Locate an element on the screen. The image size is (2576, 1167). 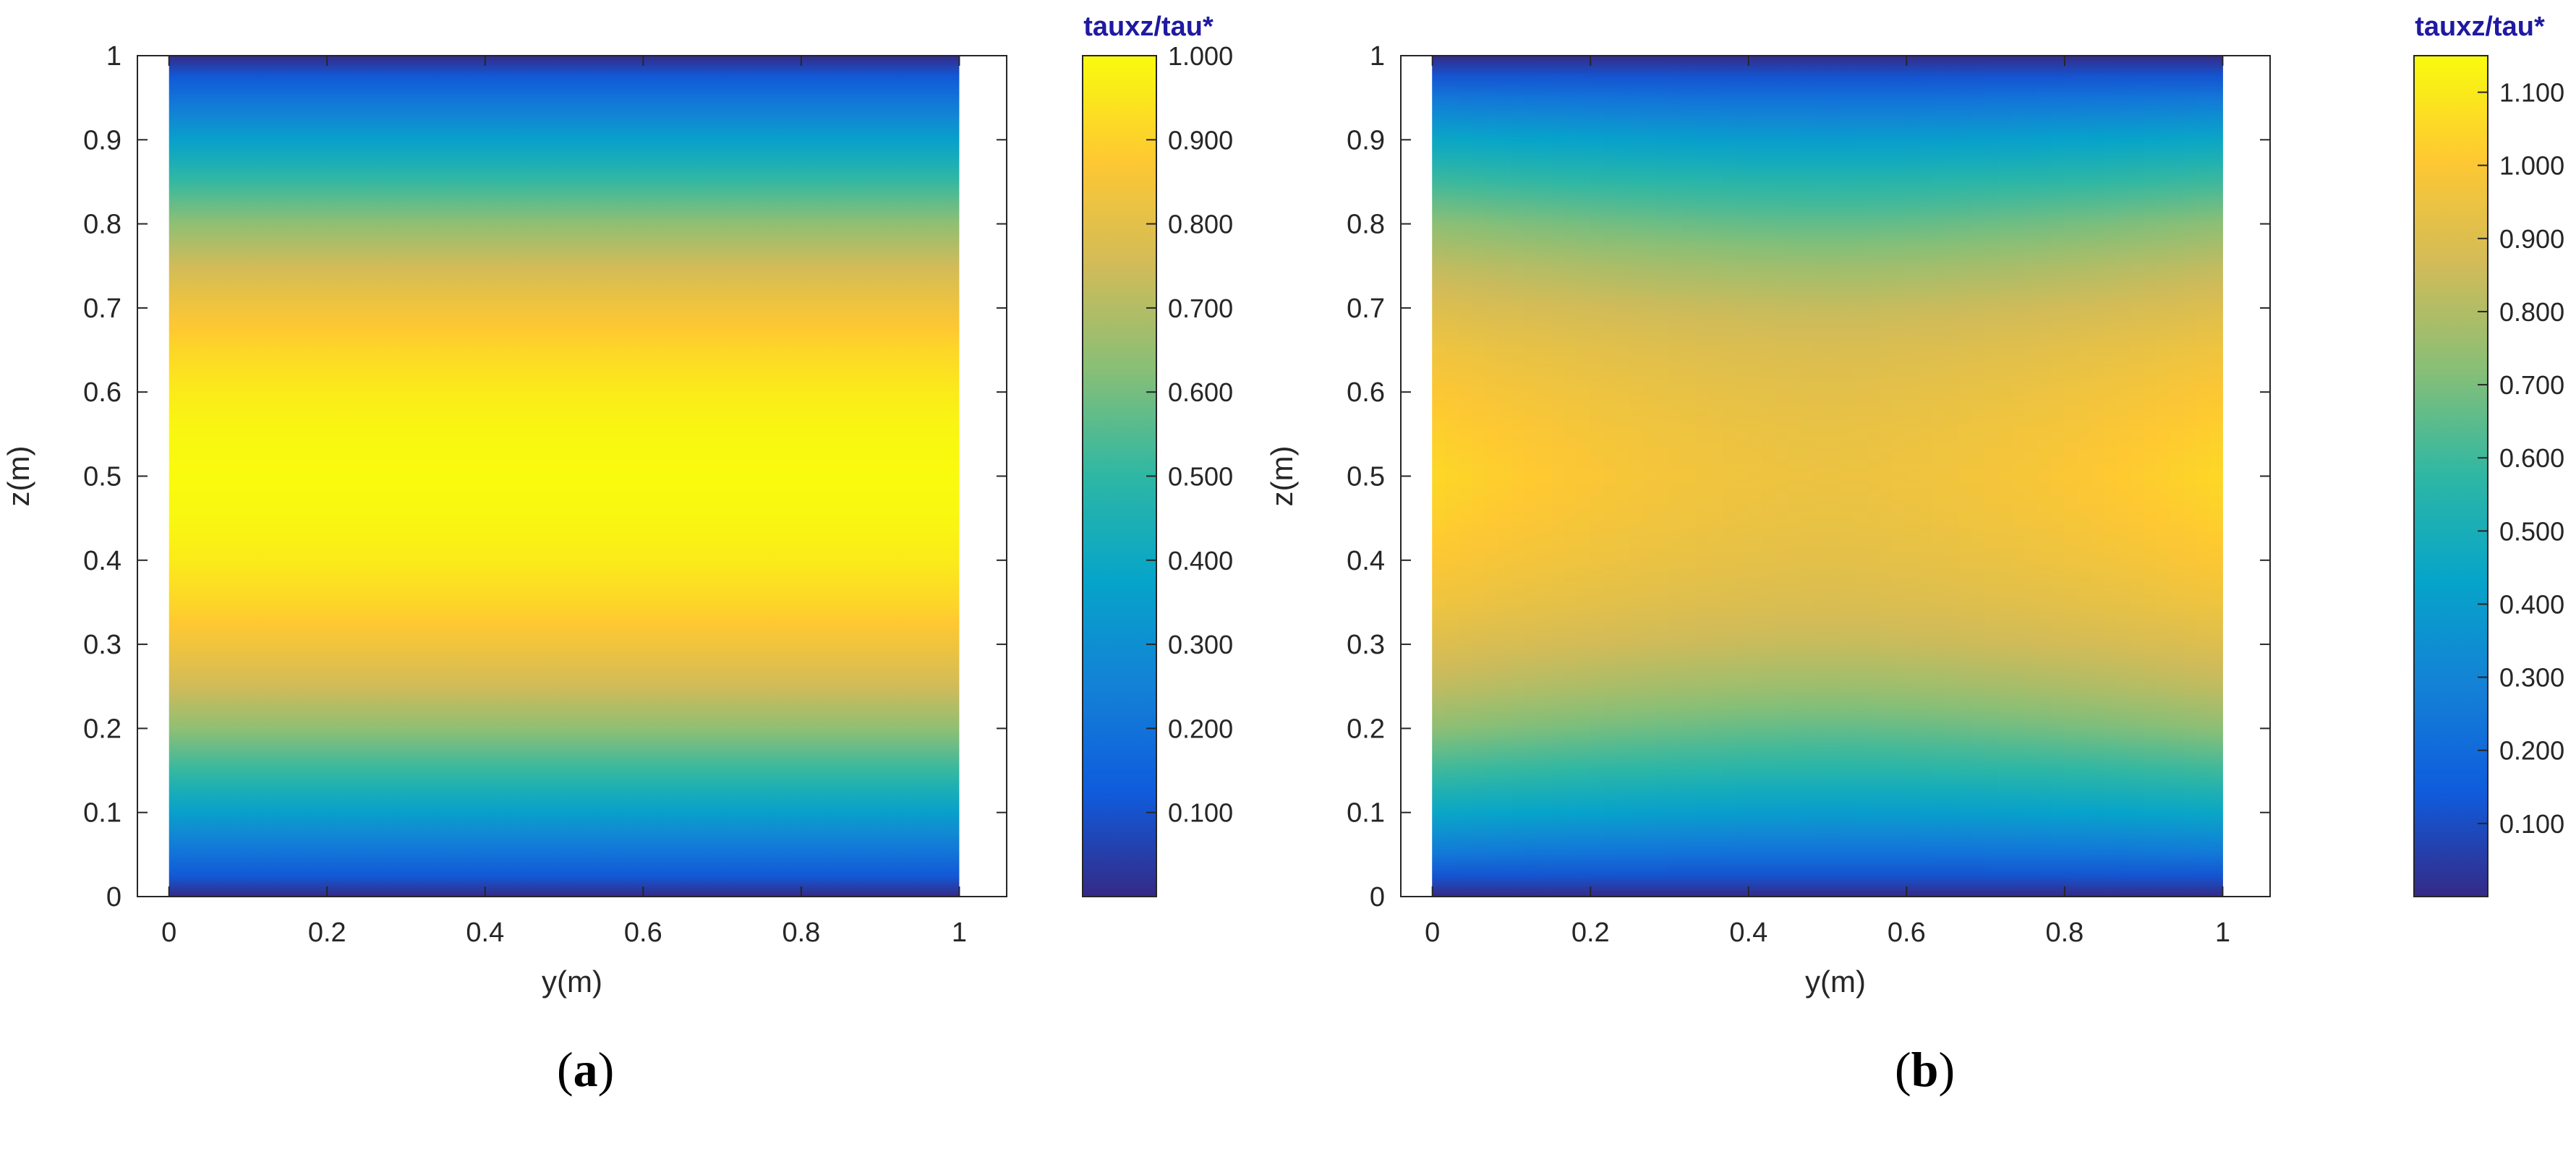
y-tick-label: 1 is located at coordinates (114, 56).